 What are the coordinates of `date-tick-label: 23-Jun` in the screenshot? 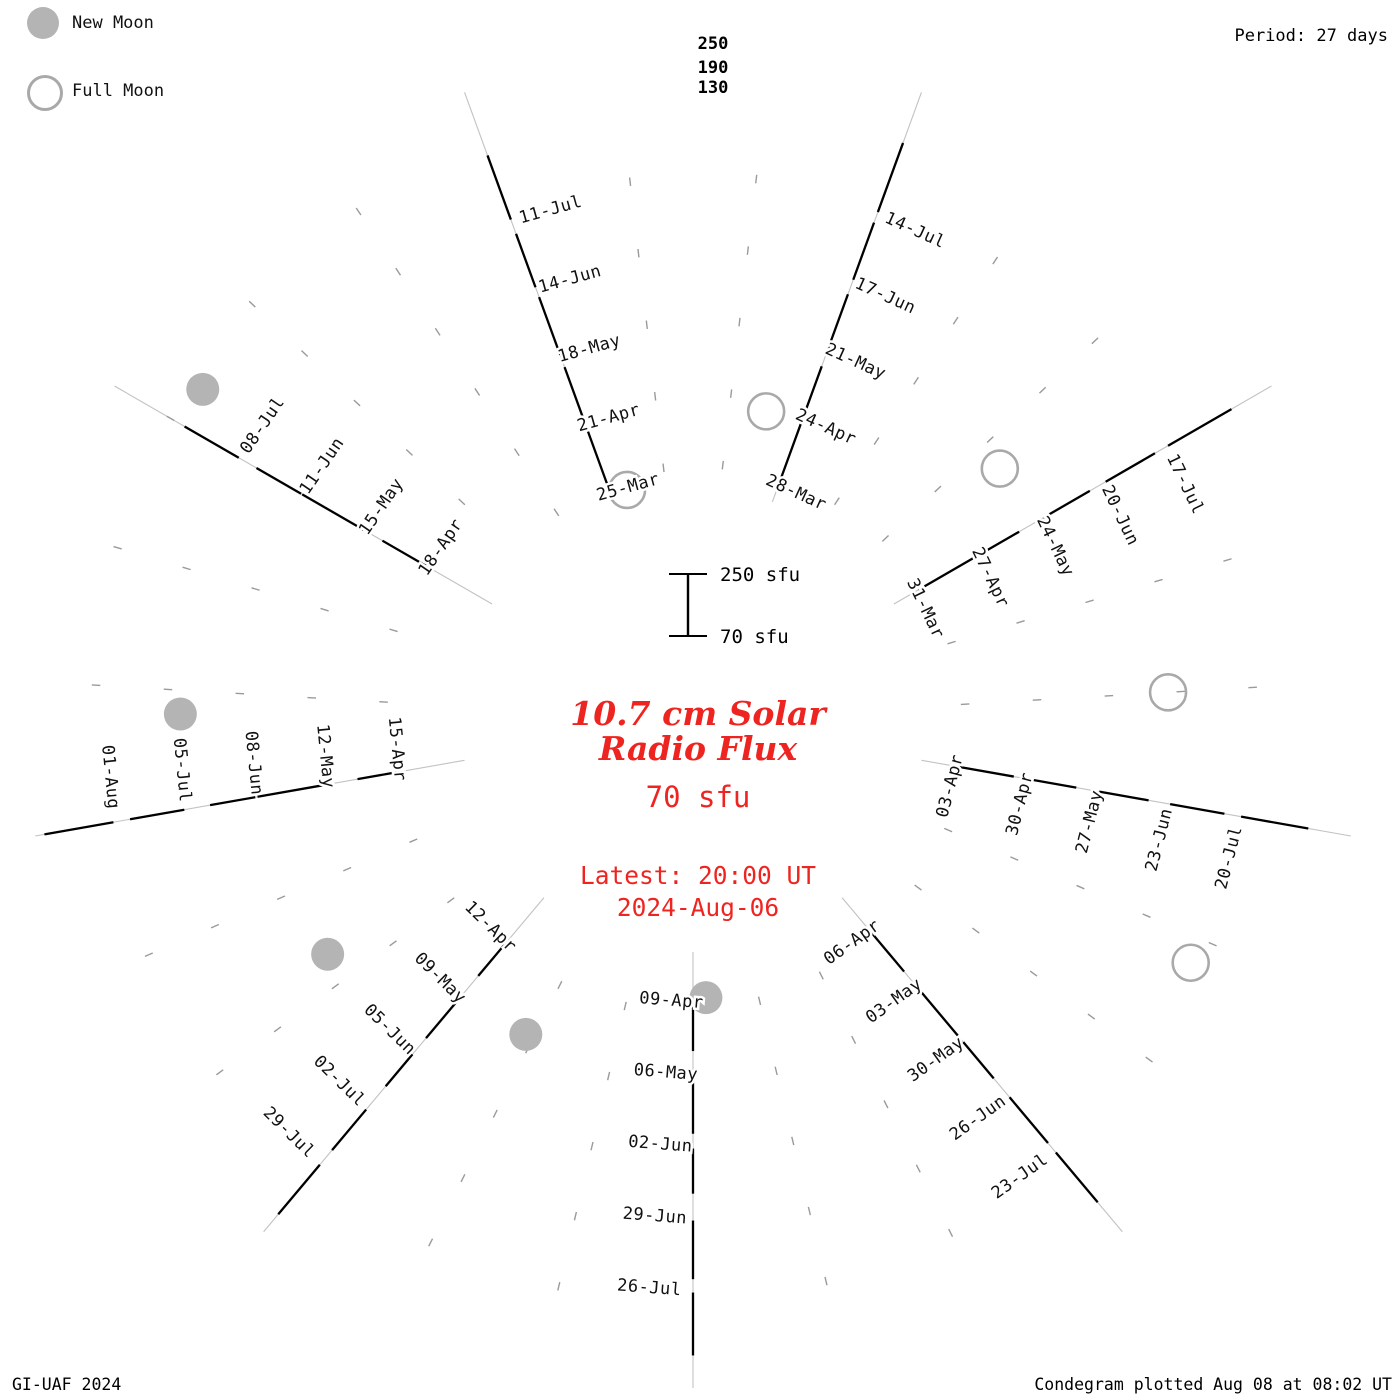 It's located at (1159, 839).